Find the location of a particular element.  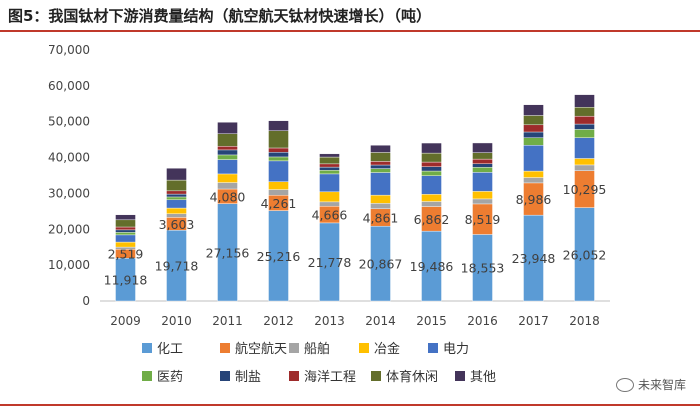

legend-label: 医药 is located at coordinates (170, 377).